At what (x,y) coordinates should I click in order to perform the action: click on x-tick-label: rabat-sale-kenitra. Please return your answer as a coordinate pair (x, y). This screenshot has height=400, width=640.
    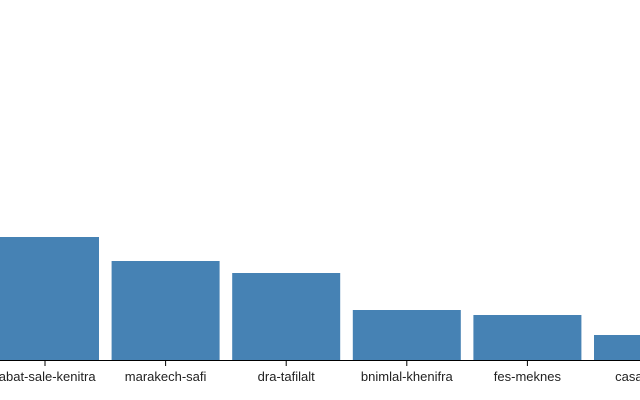
    Looking at the image, I should click on (48, 376).